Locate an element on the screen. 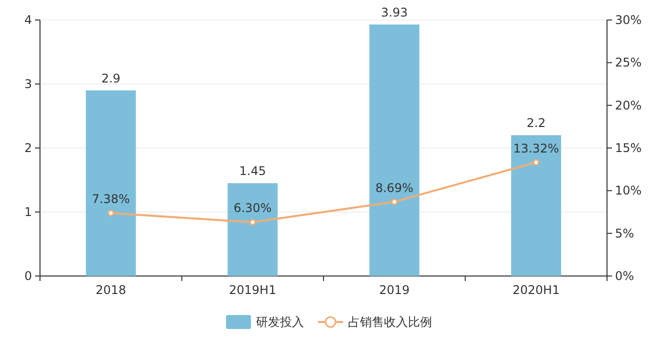 The height and width of the screenshot is (343, 662). y-tick-label: 0 is located at coordinates (28, 276).